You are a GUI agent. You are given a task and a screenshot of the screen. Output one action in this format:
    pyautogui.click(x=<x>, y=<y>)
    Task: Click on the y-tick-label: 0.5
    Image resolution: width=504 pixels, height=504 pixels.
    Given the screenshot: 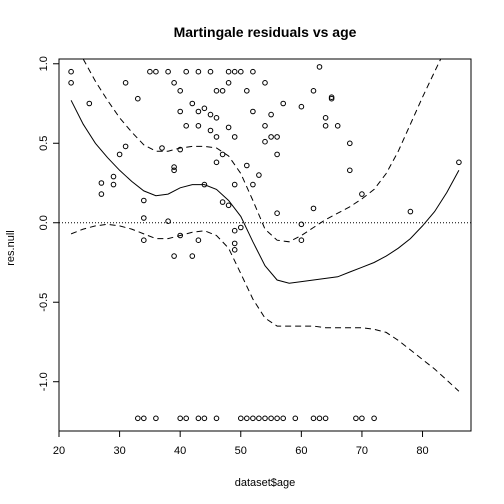 What is the action you would take?
    pyautogui.click(x=44, y=143)
    